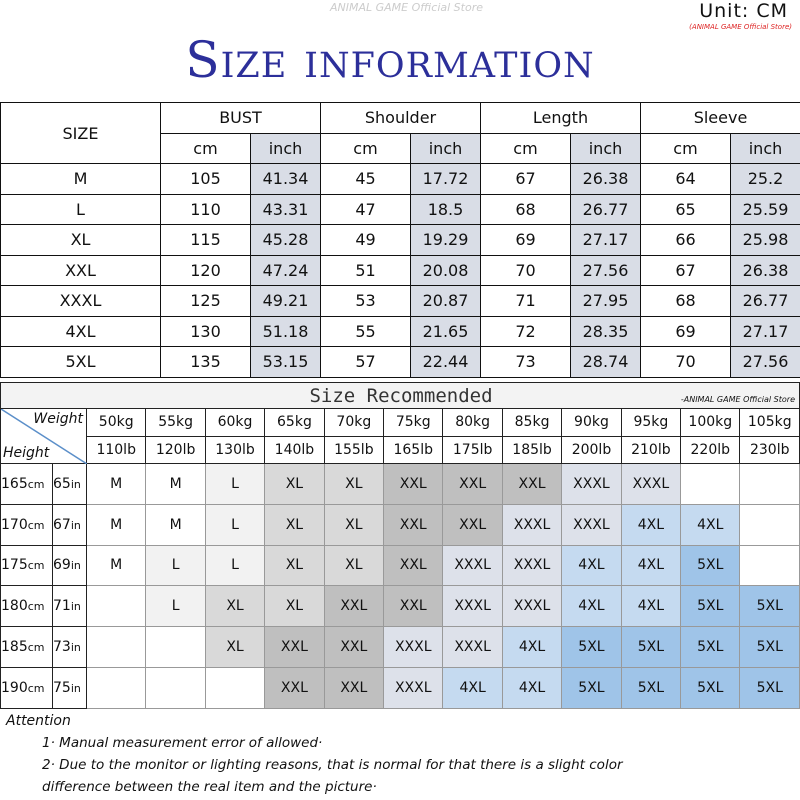 This screenshot has width=800, height=800. Describe the element at coordinates (651, 422) in the screenshot. I see `weight-kg-header: 95kg` at that location.